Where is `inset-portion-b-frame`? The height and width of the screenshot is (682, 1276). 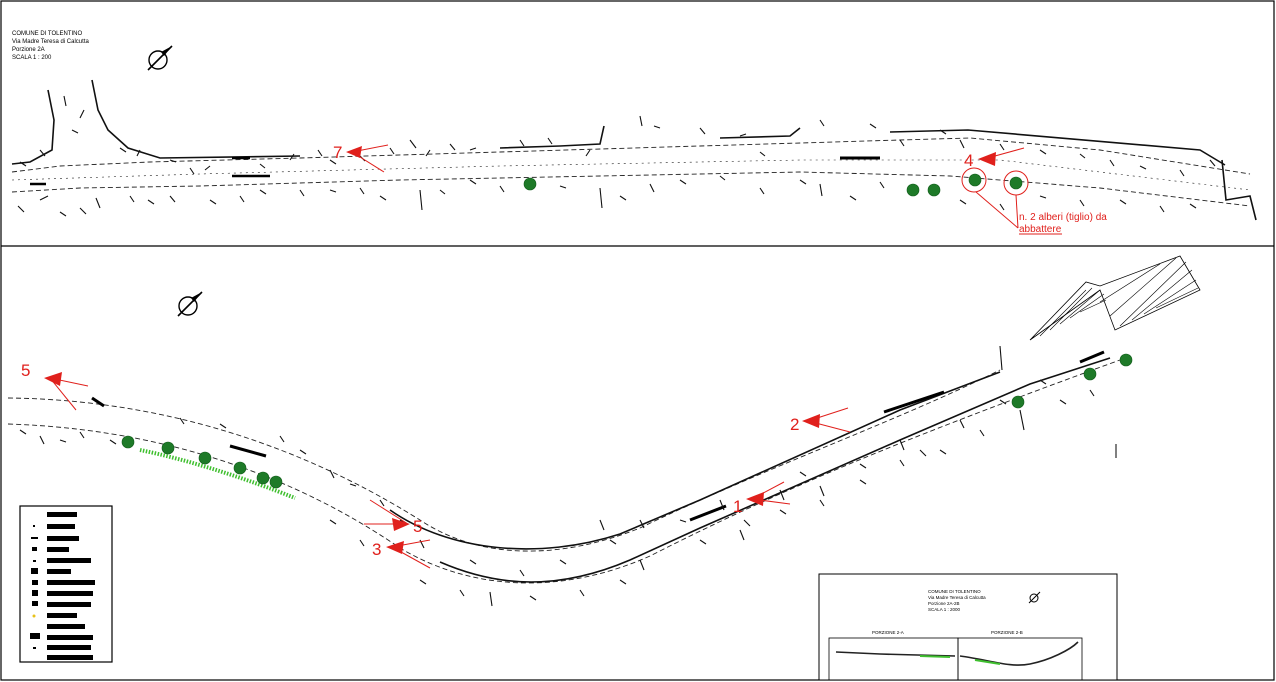
inset-portion-b-frame is located at coordinates (1020, 659).